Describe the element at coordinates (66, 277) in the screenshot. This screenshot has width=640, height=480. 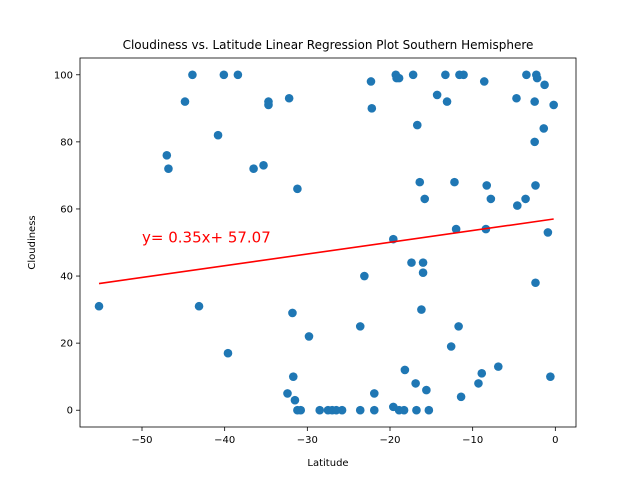
I see `y-tick-label: 40` at that location.